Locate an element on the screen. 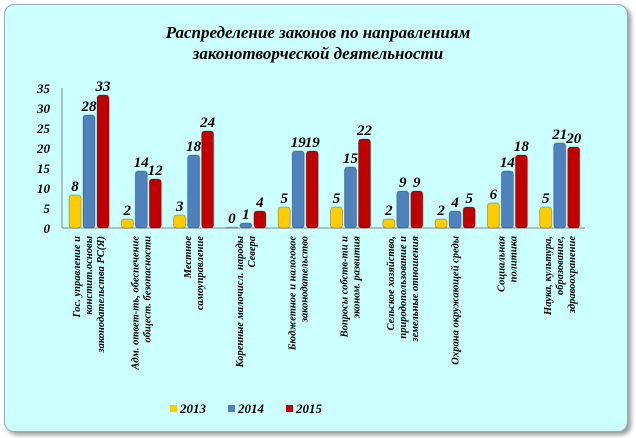 Image resolution: width=636 pixels, height=438 pixels. chart-title: законотворческой деятельности is located at coordinates (317, 53).